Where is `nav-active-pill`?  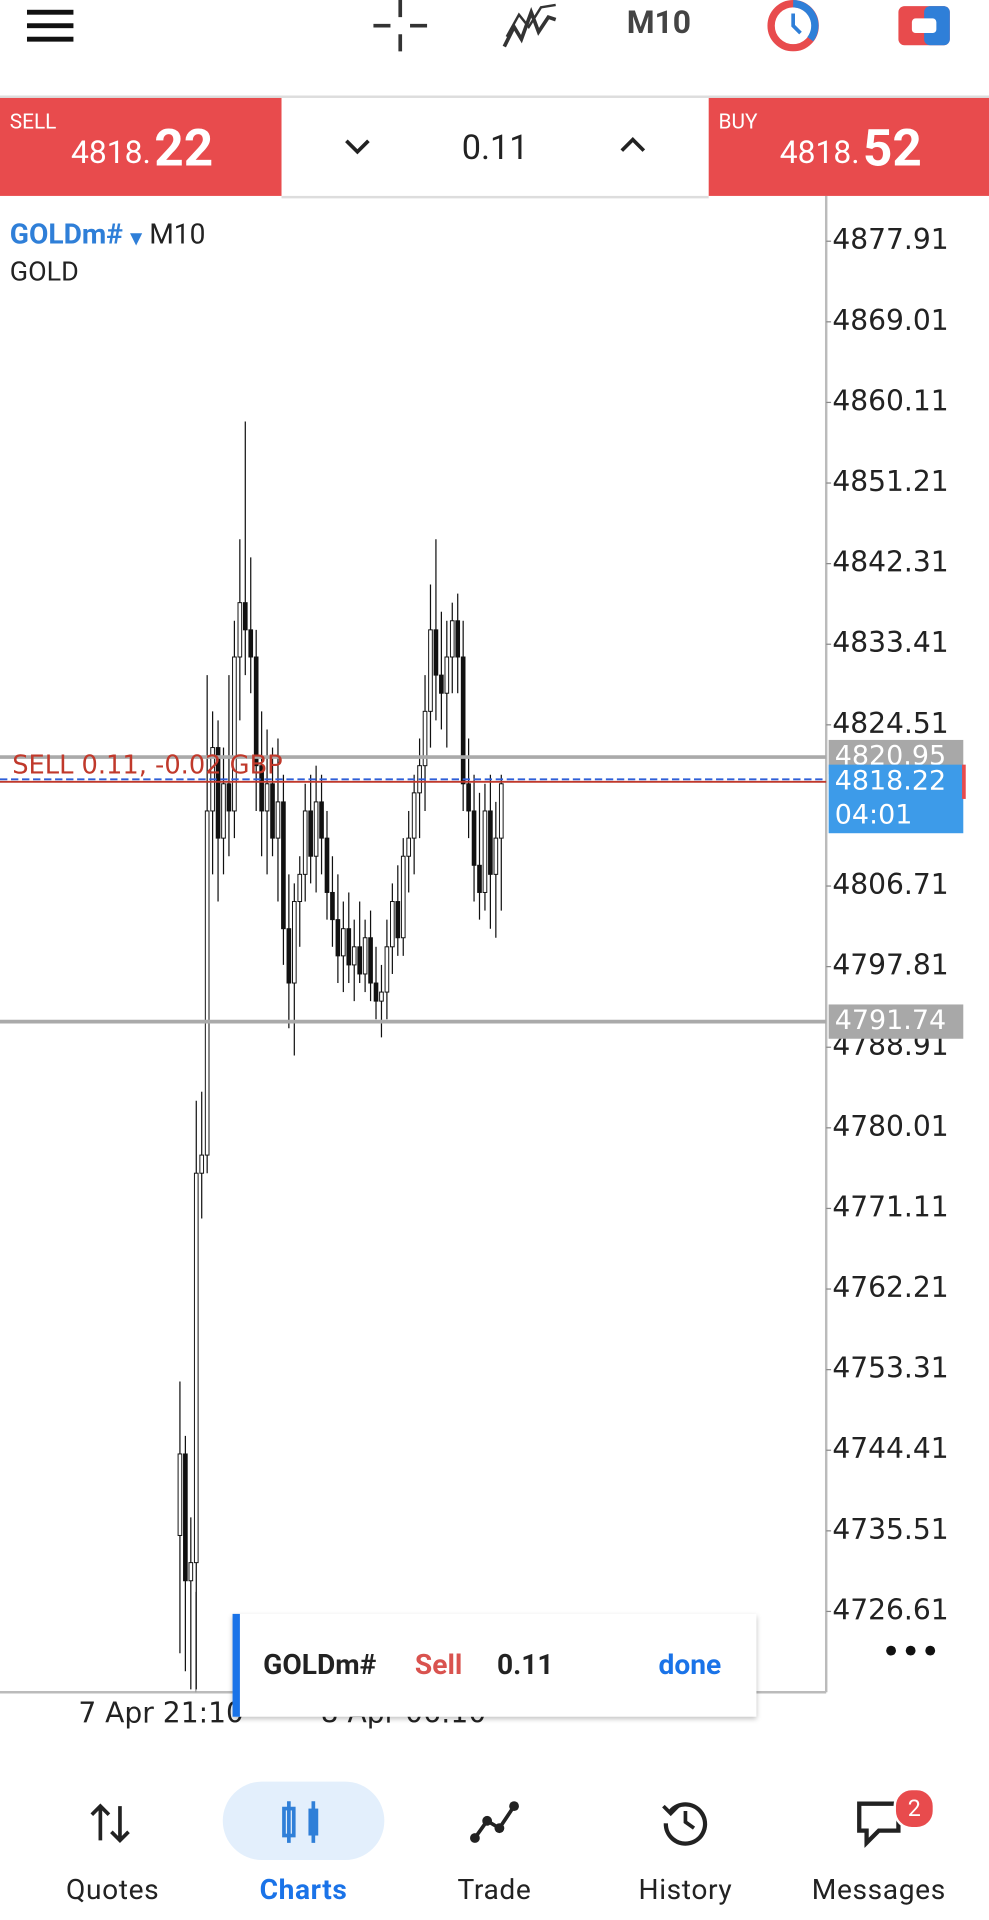 nav-active-pill is located at coordinates (303, 1821).